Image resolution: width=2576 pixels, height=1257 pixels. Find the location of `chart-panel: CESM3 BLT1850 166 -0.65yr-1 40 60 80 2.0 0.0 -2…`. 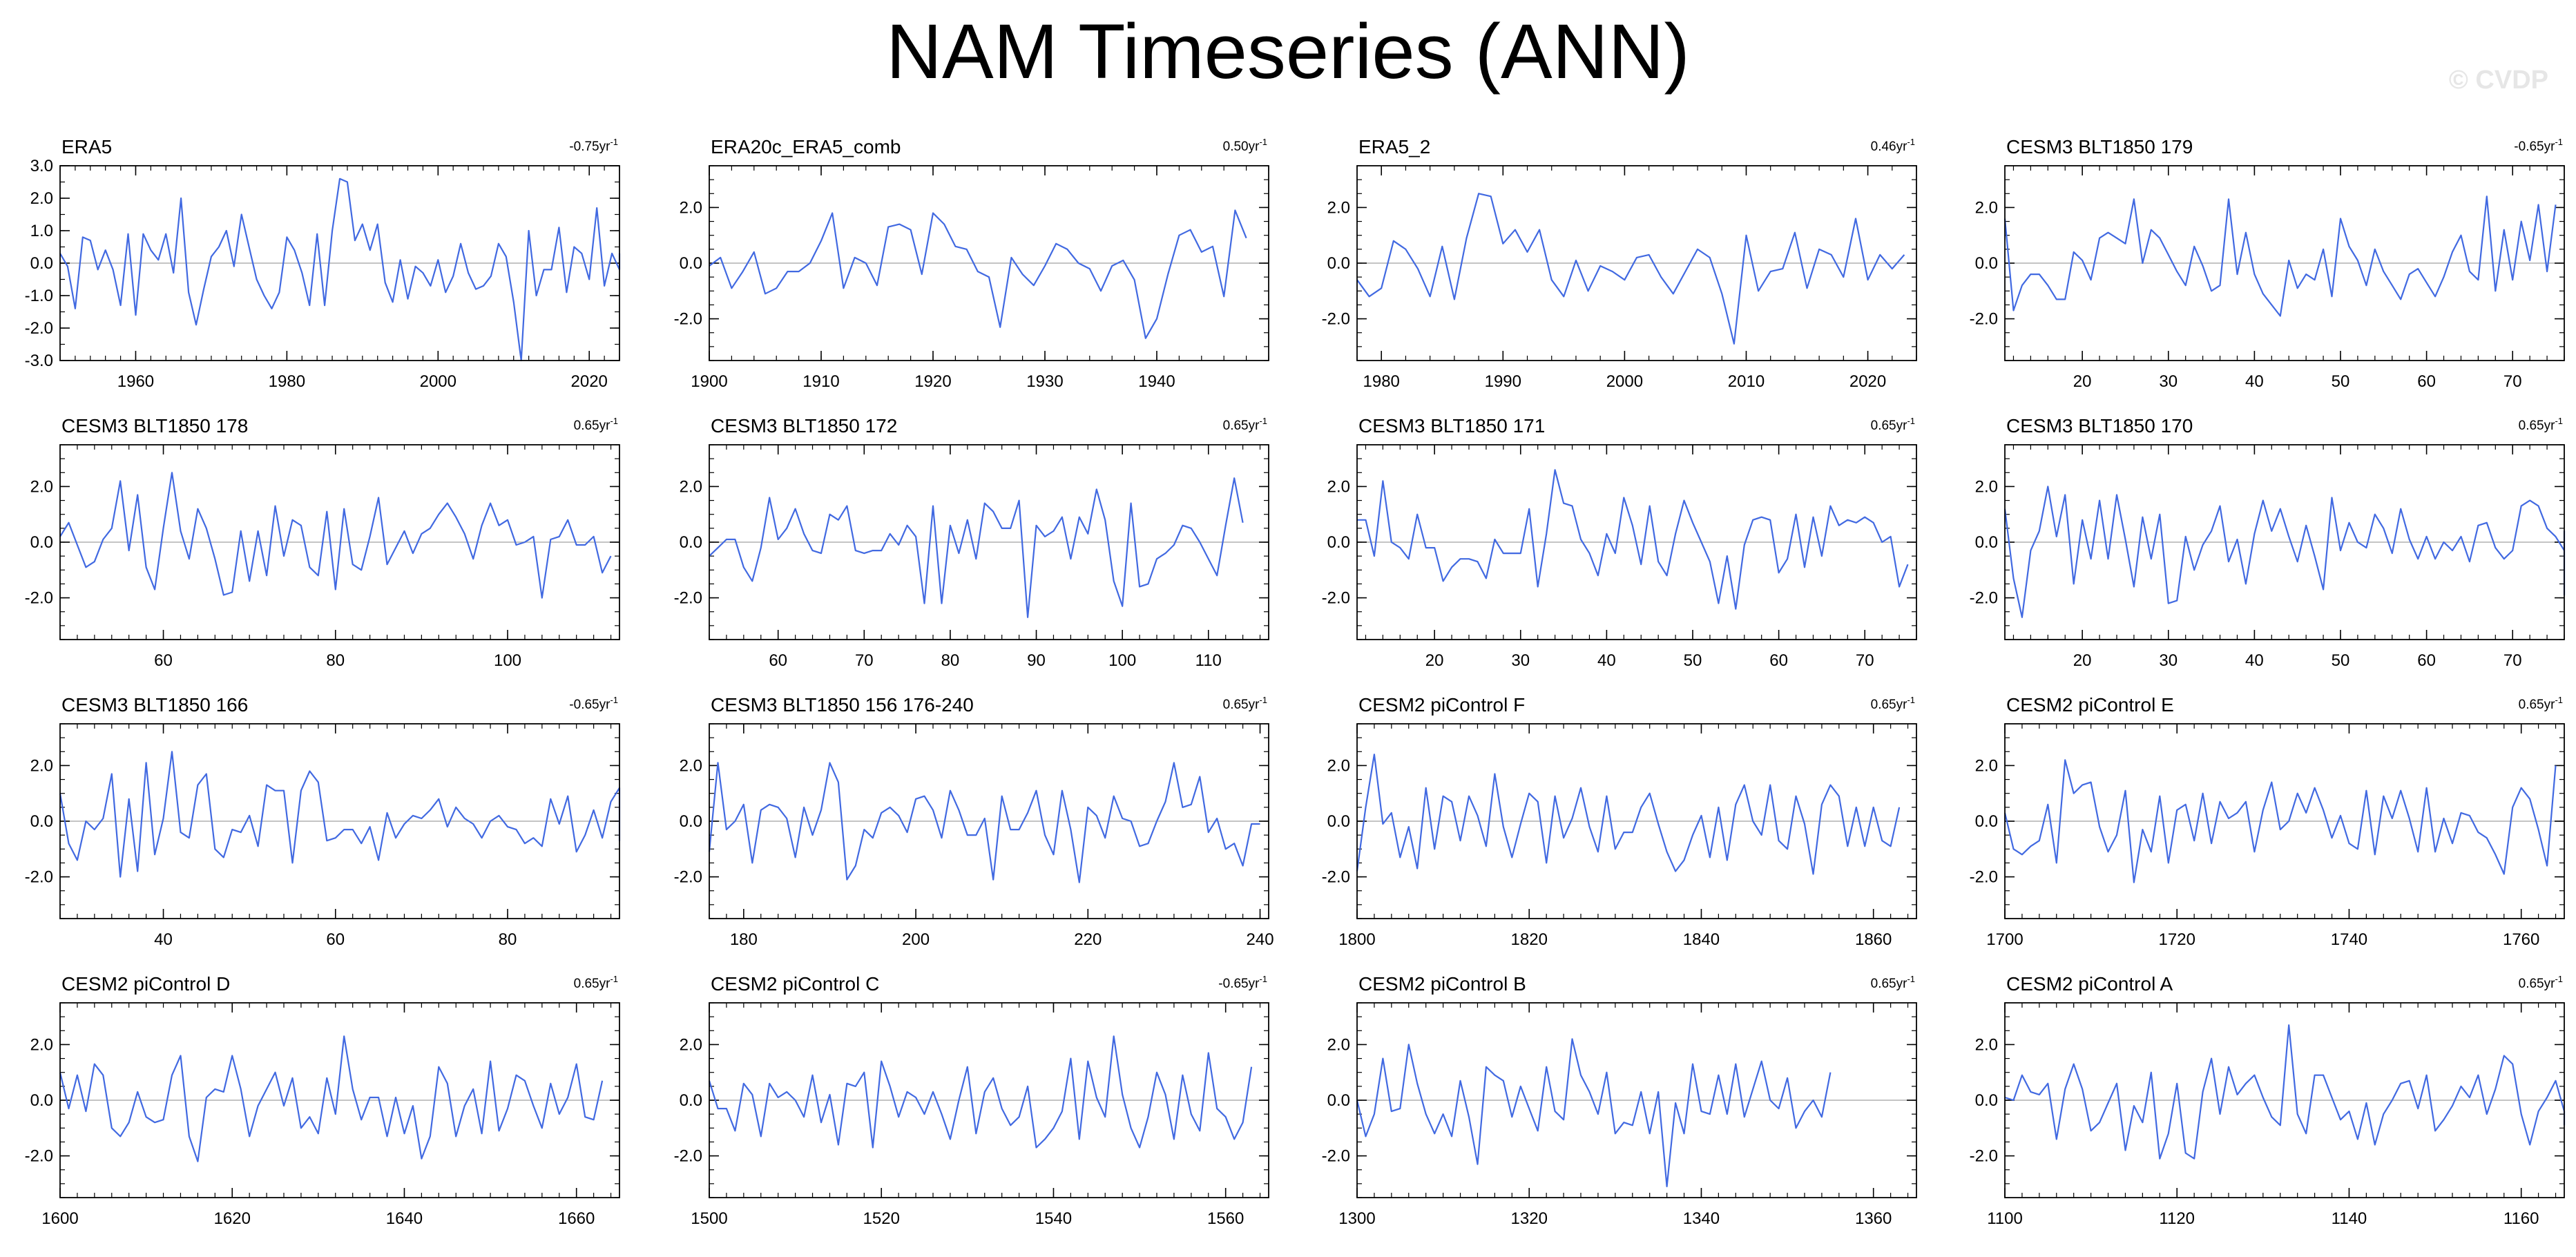

chart-panel: CESM3 BLT1850 166 -0.65yr-1 40 60 80 2.0 0.0 -2… is located at coordinates (323, 821).